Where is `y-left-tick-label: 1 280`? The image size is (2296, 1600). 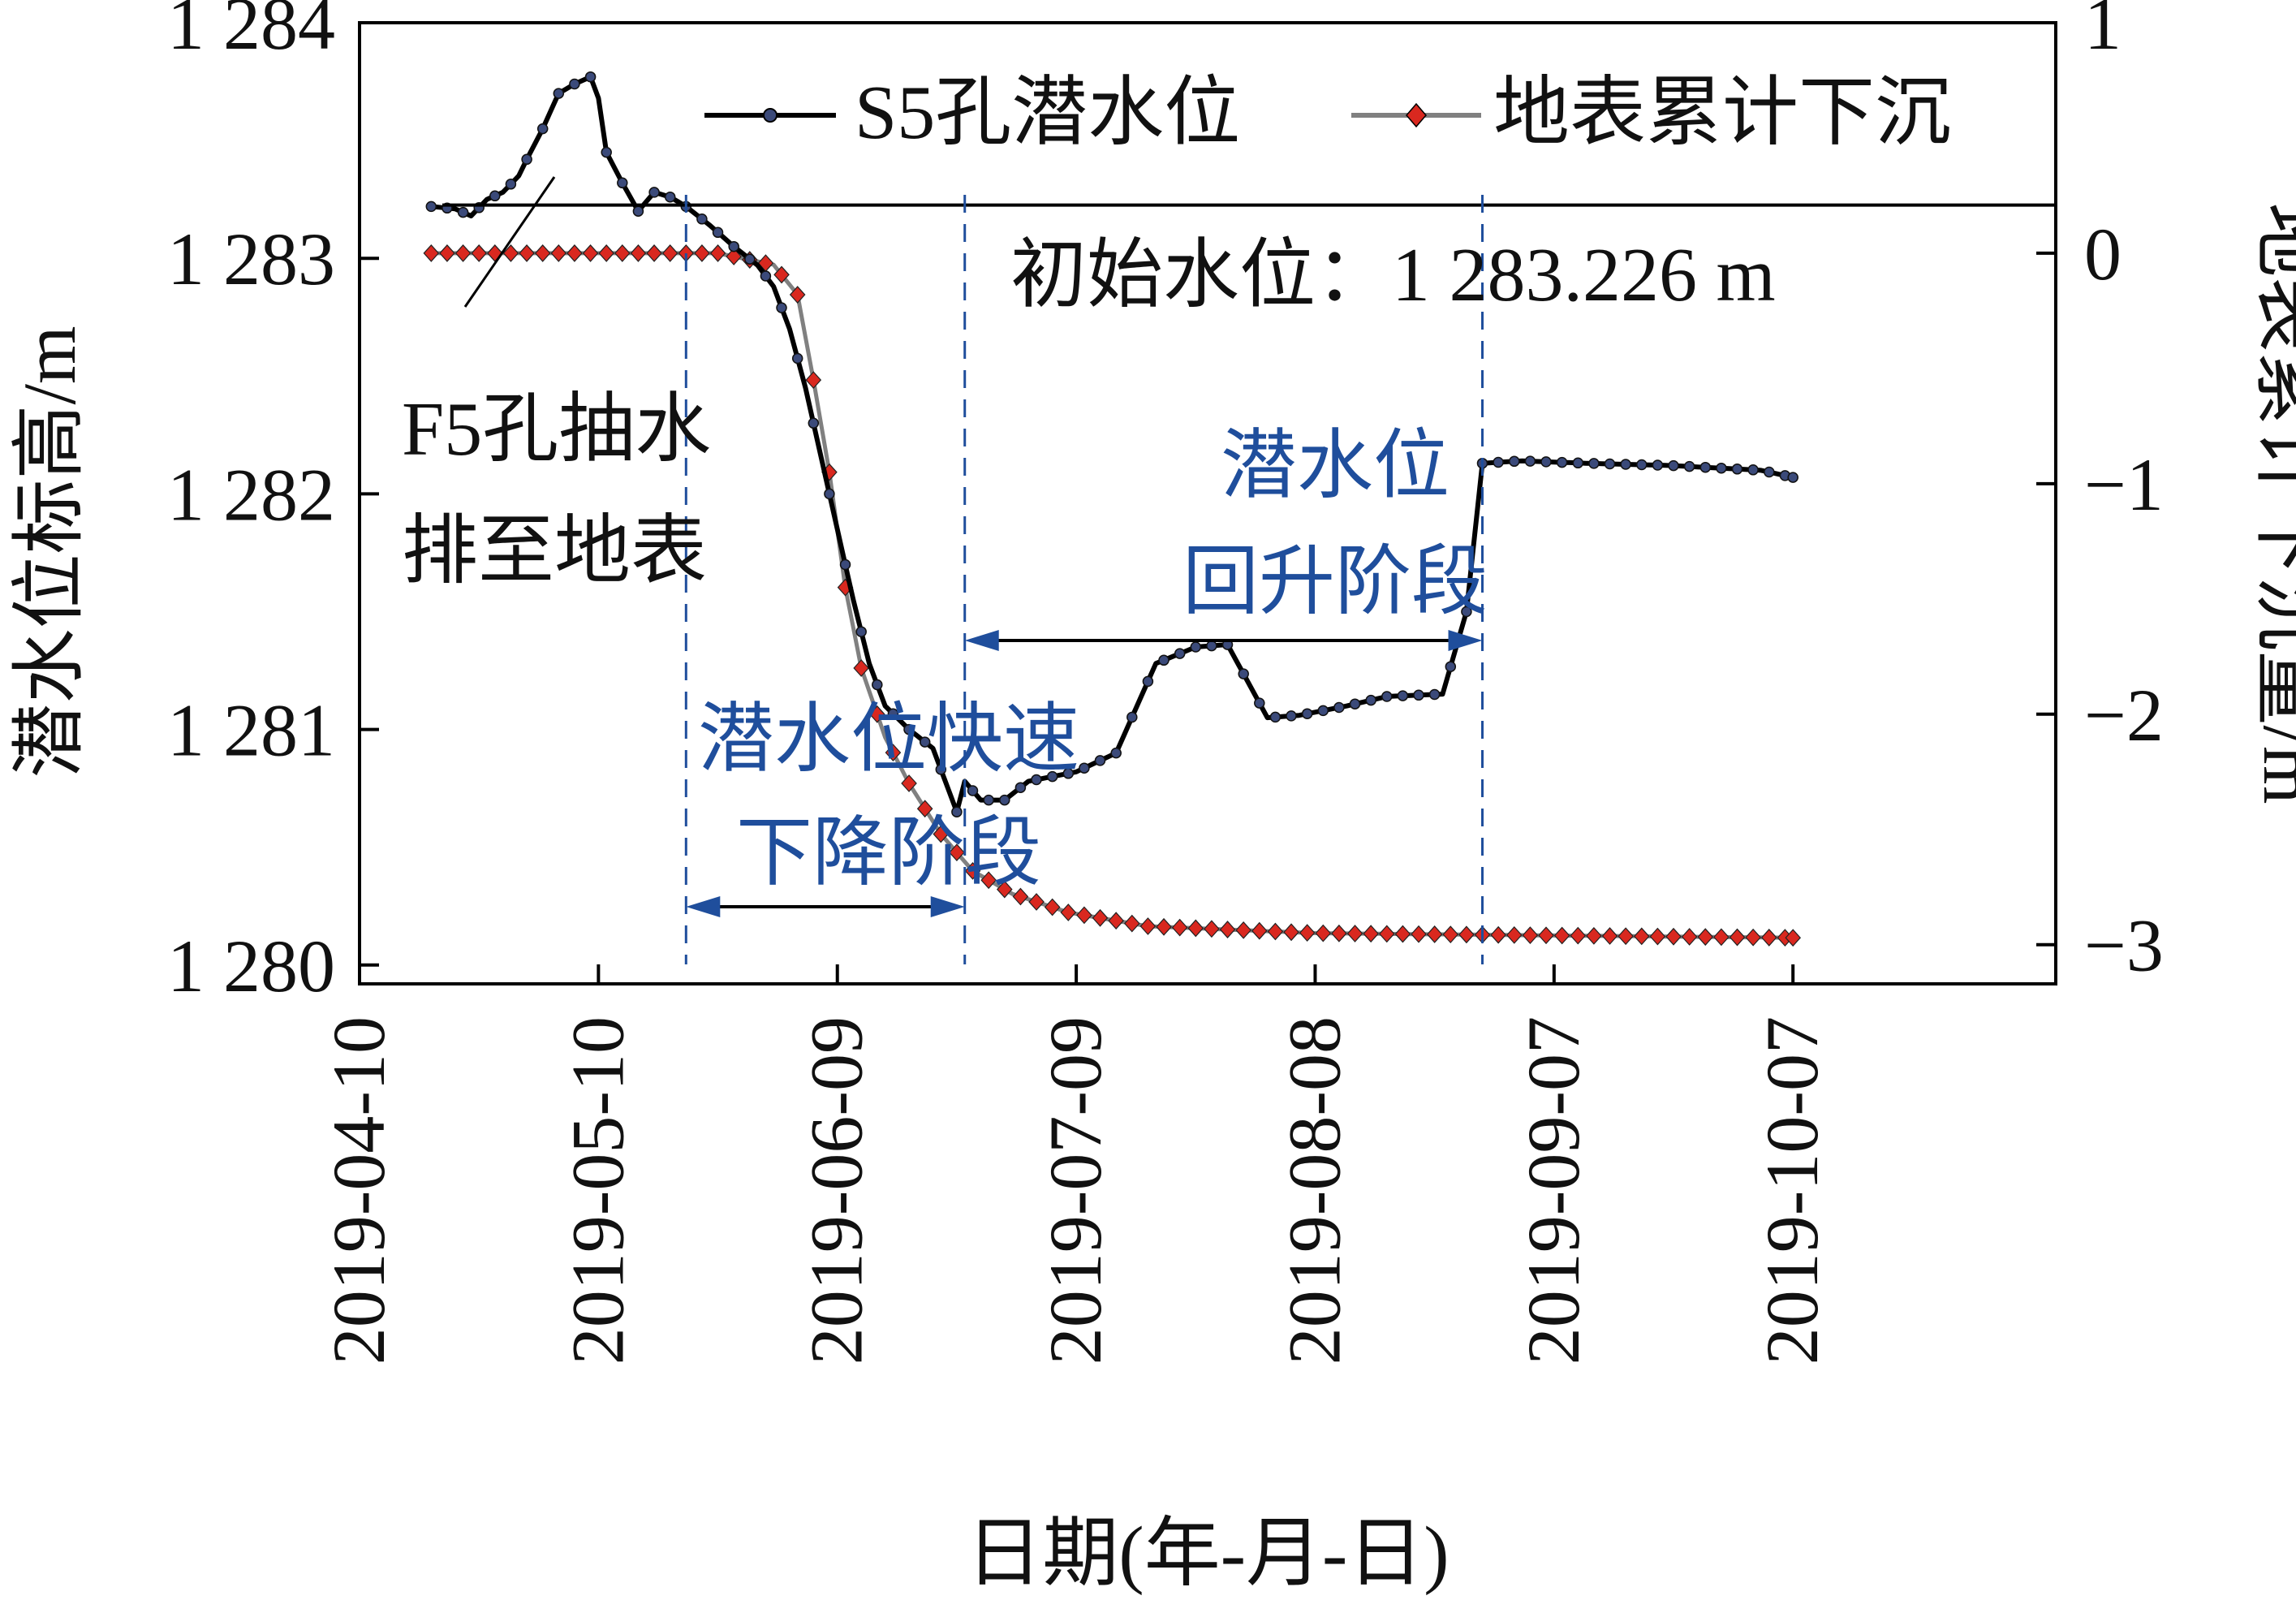
y-left-tick-label: 1 280 is located at coordinates (251, 966).